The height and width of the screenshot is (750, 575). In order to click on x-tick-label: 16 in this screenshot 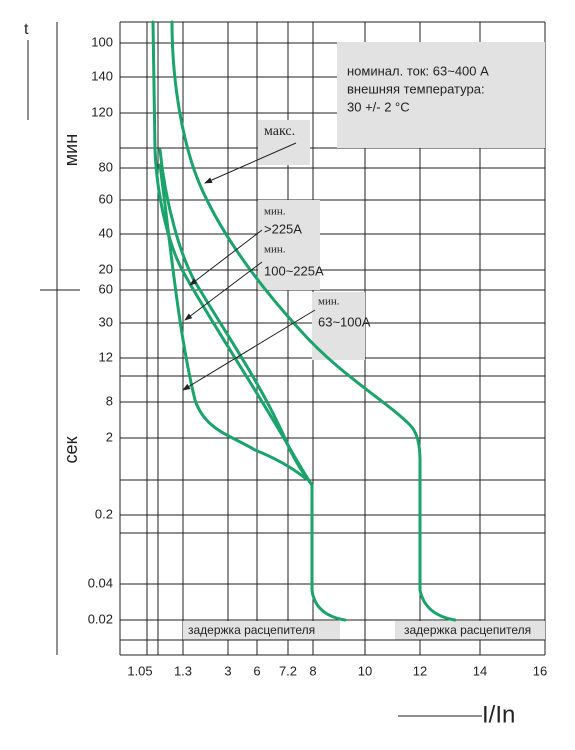, I will do `click(540, 670)`.